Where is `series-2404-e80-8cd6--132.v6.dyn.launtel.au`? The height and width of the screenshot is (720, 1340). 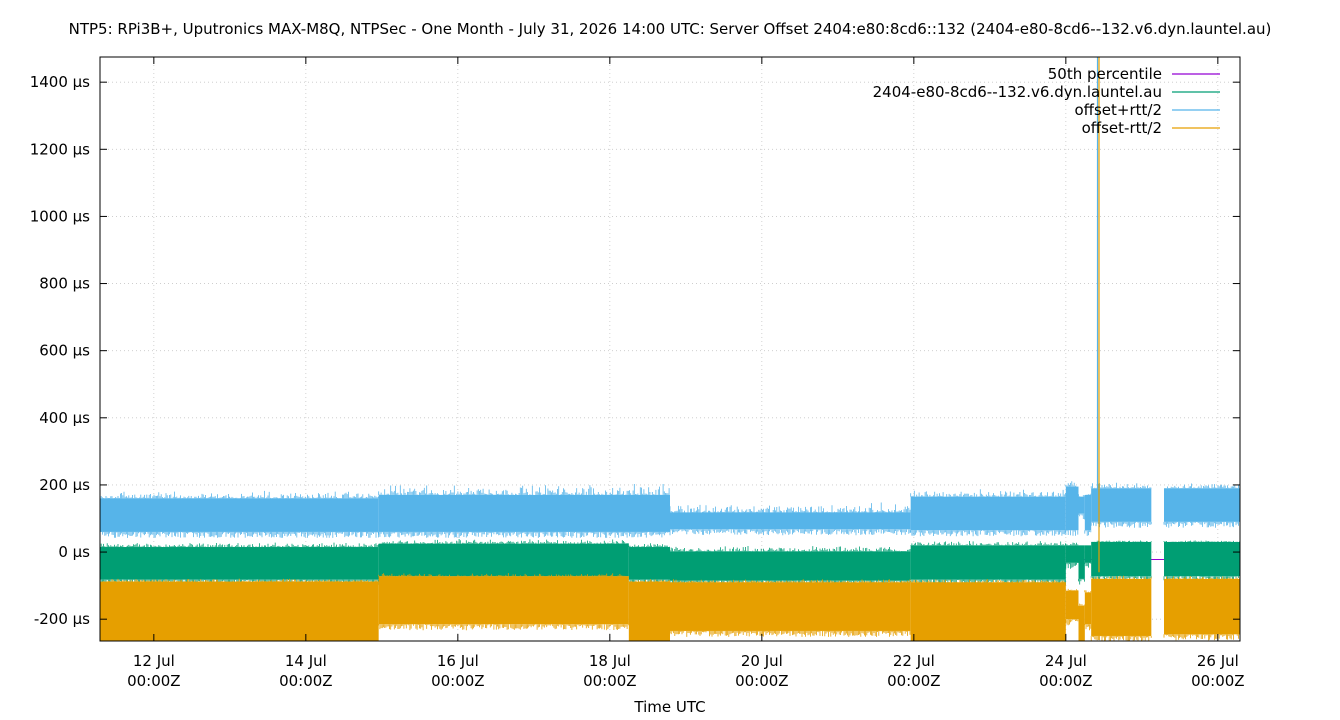
series-2404-e80-8cd6--132.v6.dyn.launtel.au is located at coordinates (669, 563).